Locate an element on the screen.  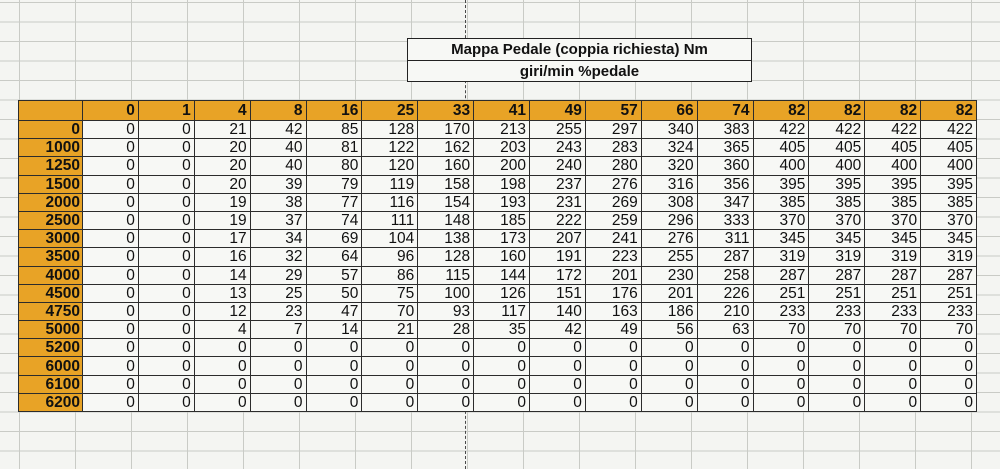
torque-cell: 370 is located at coordinates (837, 220).